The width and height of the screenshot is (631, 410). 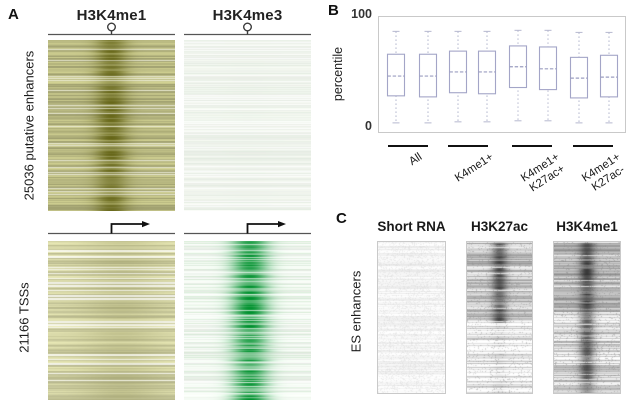 What do you see at coordinates (247, 320) in the screenshot?
I see `heatmap-h3k4me3-tss` at bounding box center [247, 320].